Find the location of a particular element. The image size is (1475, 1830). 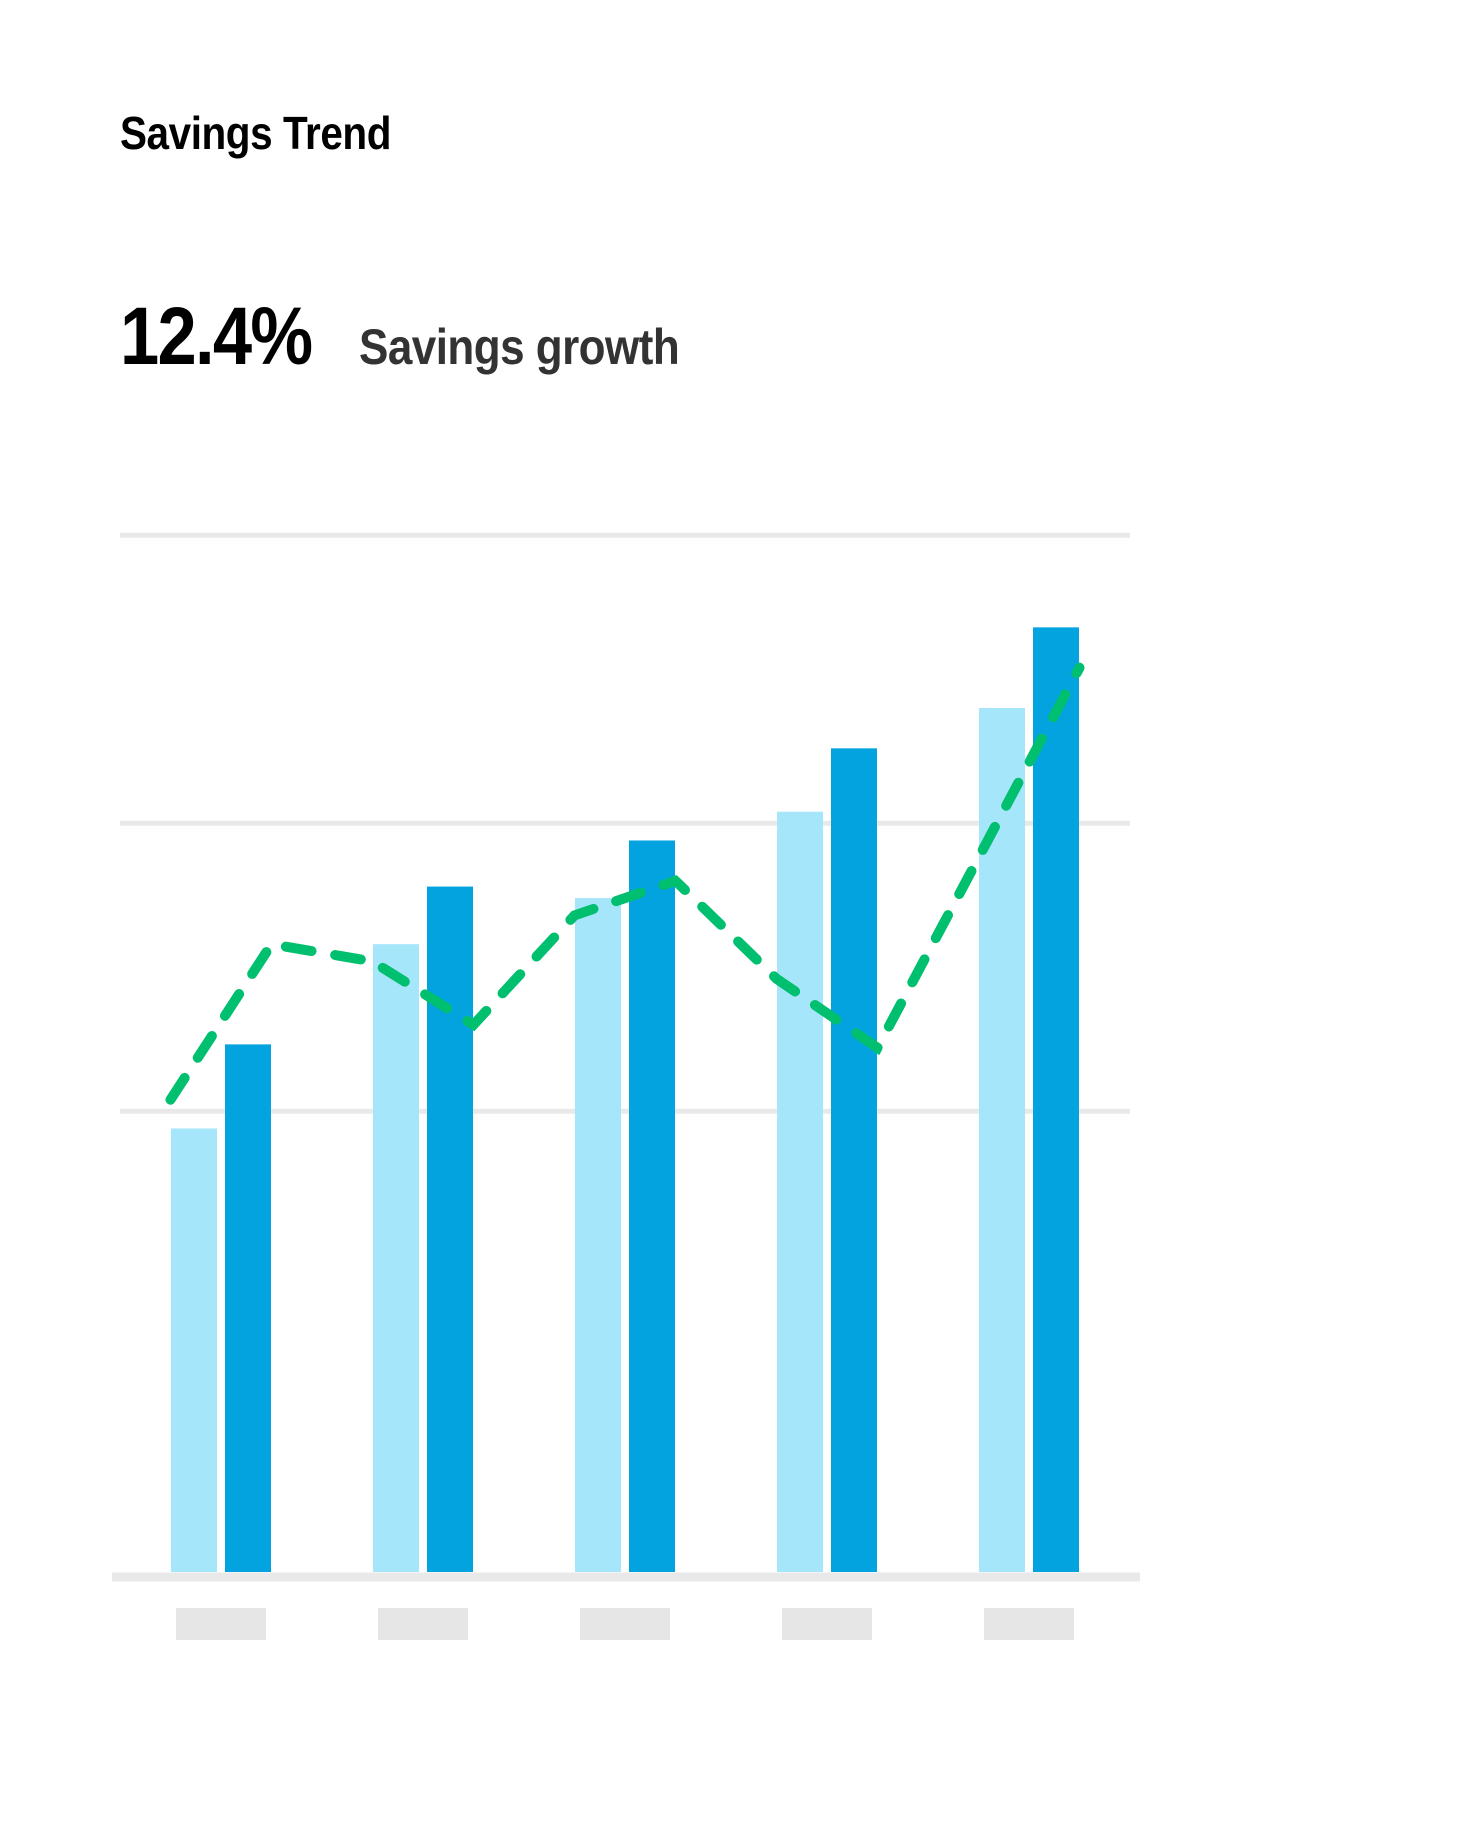

kpi-summary: 12.4% Savings growth is located at coordinates (421, 337).